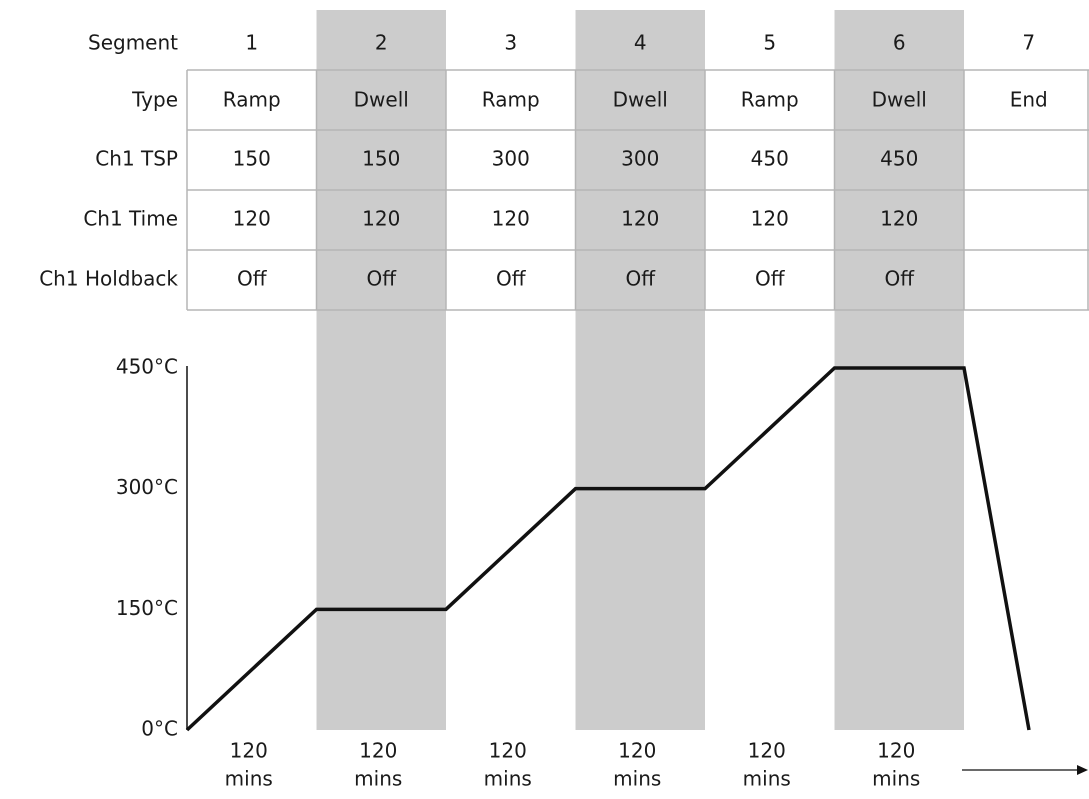  Describe the element at coordinates (1082, 770) in the screenshot. I see `time-arrow-head-icon` at that location.